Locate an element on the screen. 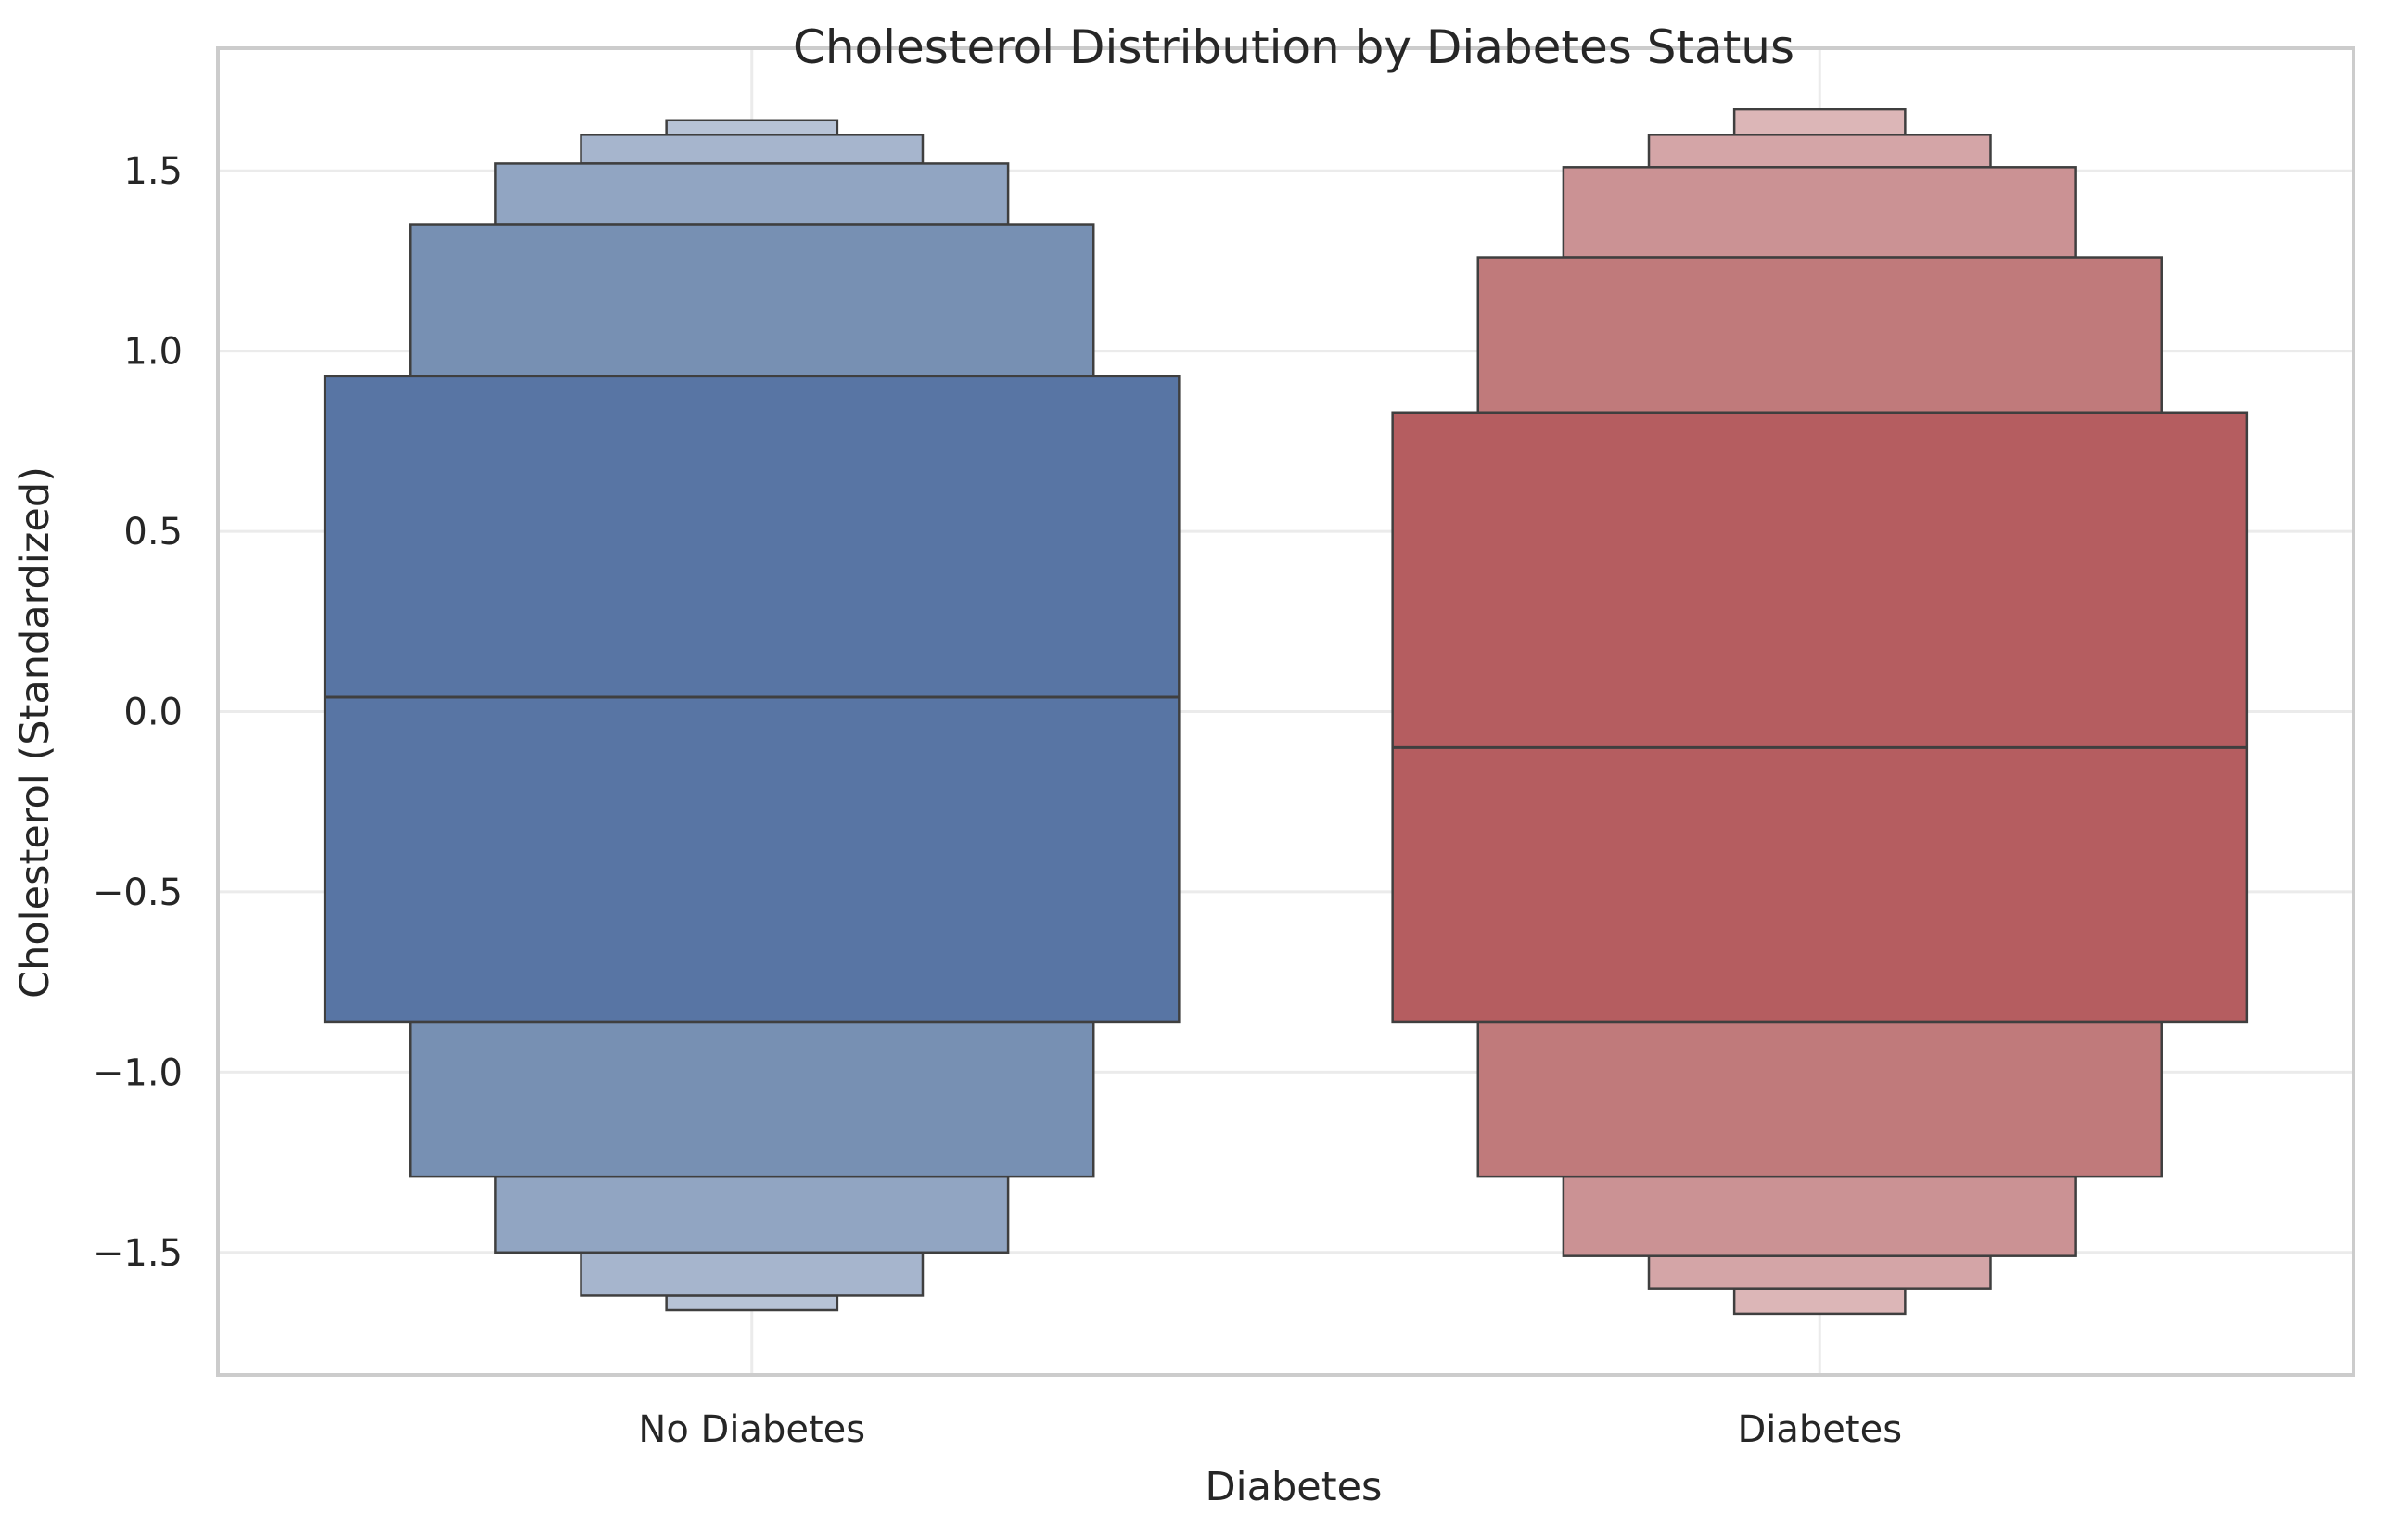 Image resolution: width=2400 pixels, height=1540 pixels. y-tick-label: 1.5 is located at coordinates (153, 171).